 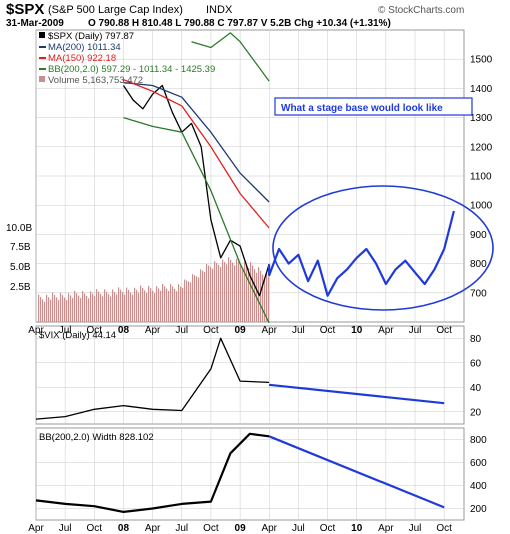 What do you see at coordinates (481, 147) in the screenshot?
I see `y-tick-label: 1200` at bounding box center [481, 147].